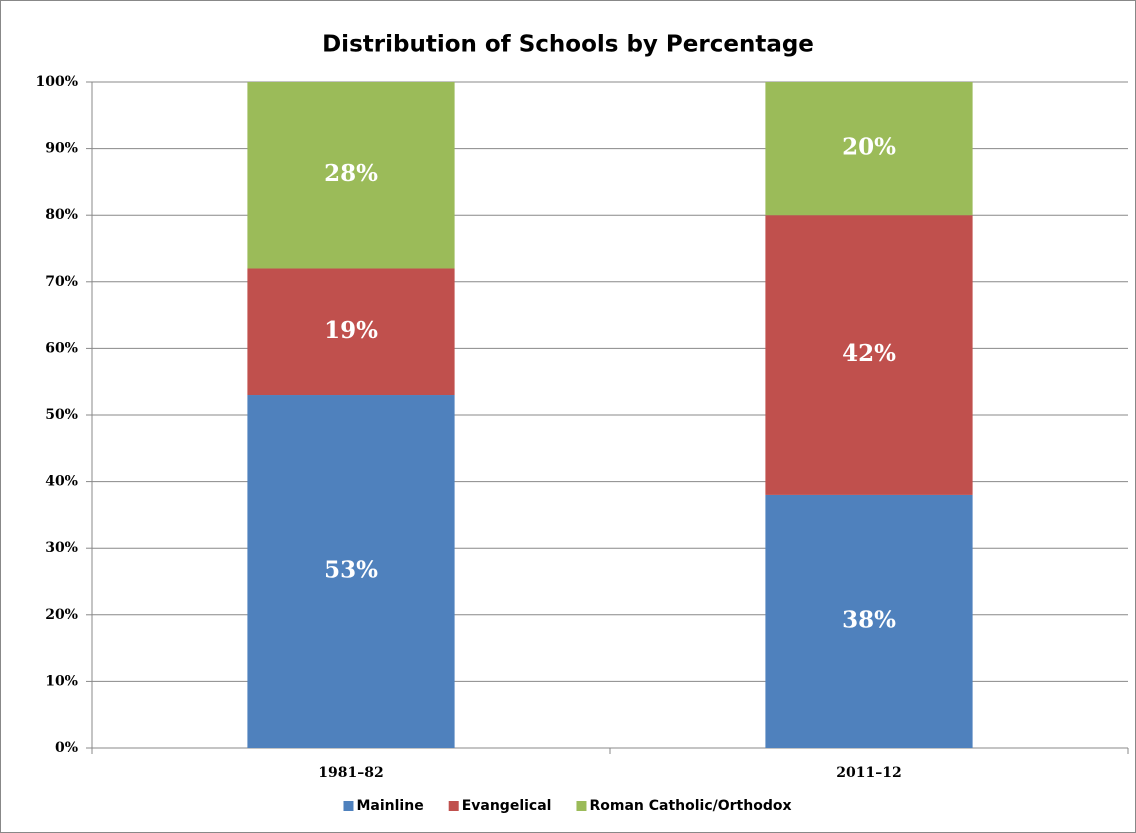 The height and width of the screenshot is (833, 1136). What do you see at coordinates (61, 215) in the screenshot?
I see `y-tick-label: 80%` at bounding box center [61, 215].